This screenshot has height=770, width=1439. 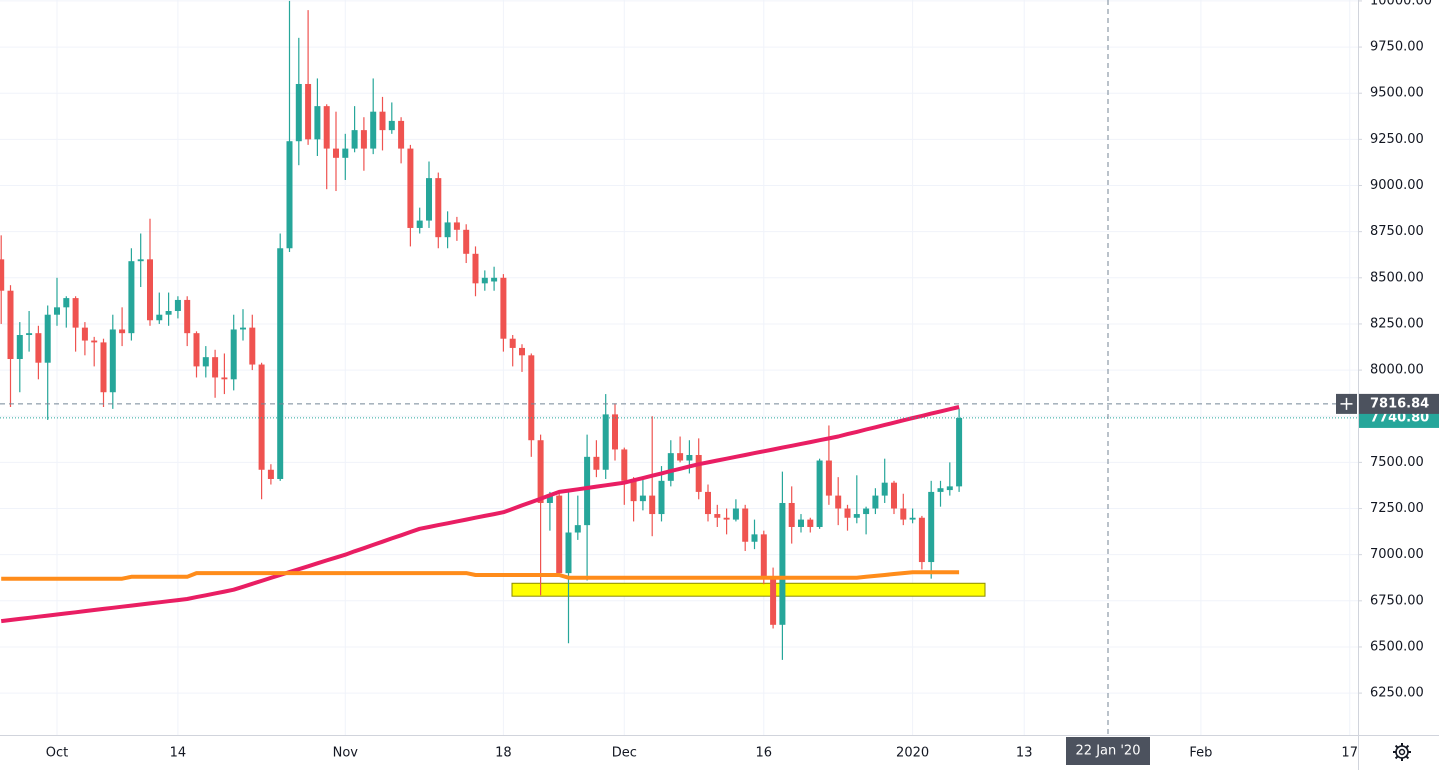 I want to click on crosshair-date-label: 22 Jan '20, so click(x=1108, y=751).